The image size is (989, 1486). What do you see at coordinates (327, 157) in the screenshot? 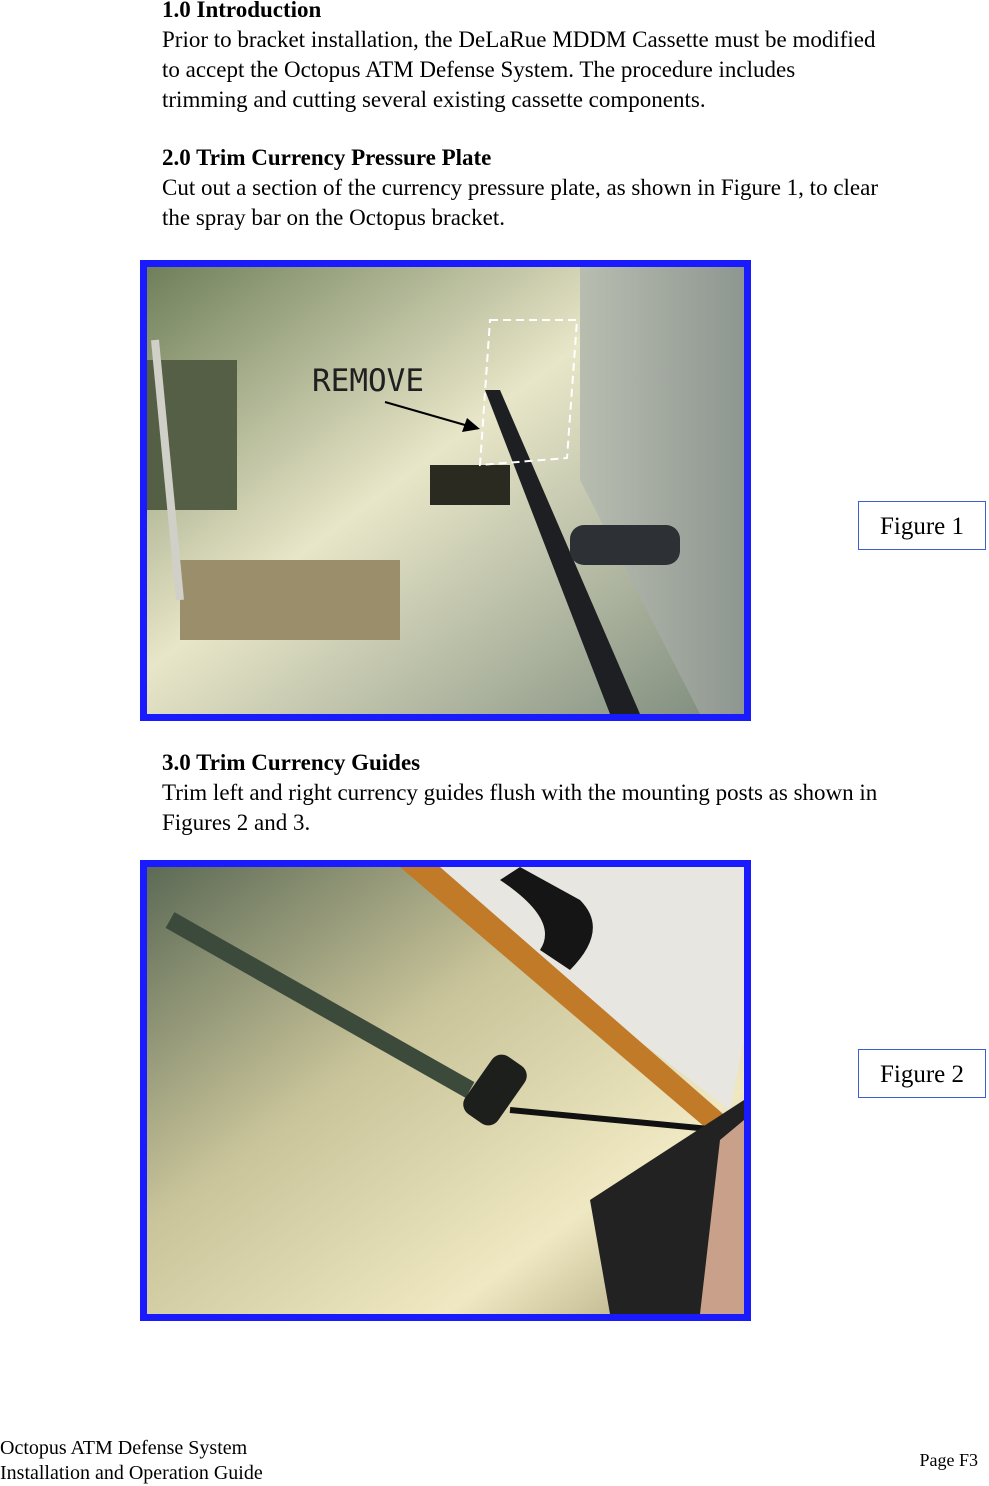
I see `heading: 2.0 Trim Currency Pressure Plate` at bounding box center [327, 157].